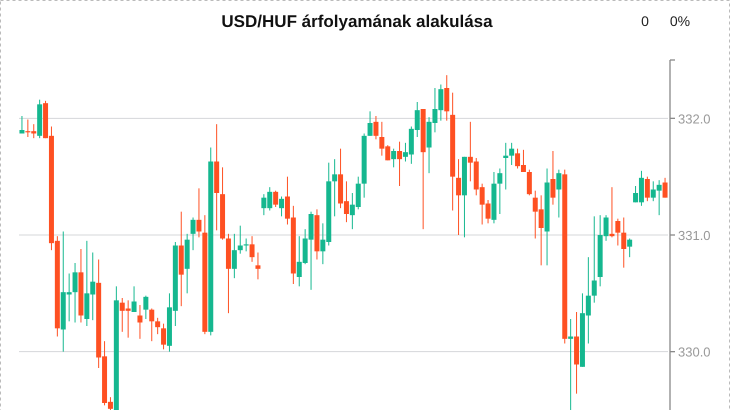  I want to click on text: 0, so click(645, 21).